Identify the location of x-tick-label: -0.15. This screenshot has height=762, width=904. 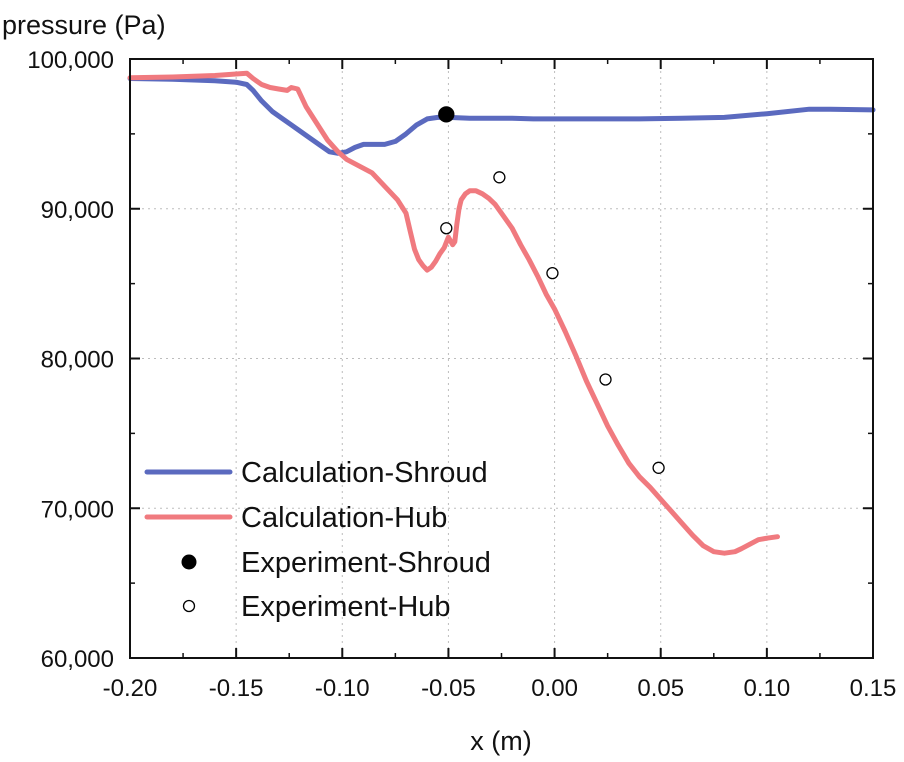
(236, 688).